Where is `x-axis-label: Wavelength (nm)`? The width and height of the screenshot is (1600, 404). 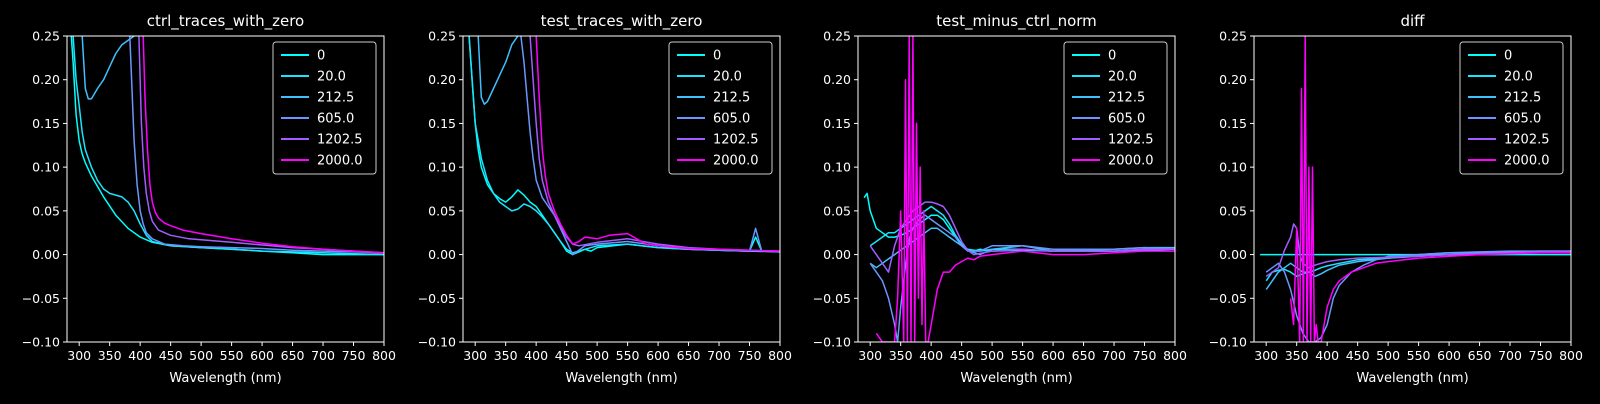
x-axis-label: Wavelength (nm) is located at coordinates (1412, 378).